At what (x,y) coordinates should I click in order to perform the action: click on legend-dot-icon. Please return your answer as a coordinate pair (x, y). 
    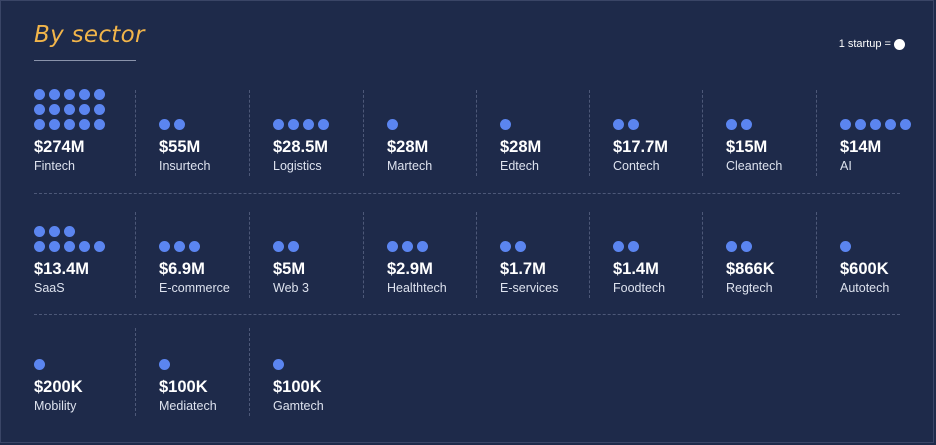
    Looking at the image, I should click on (899, 44).